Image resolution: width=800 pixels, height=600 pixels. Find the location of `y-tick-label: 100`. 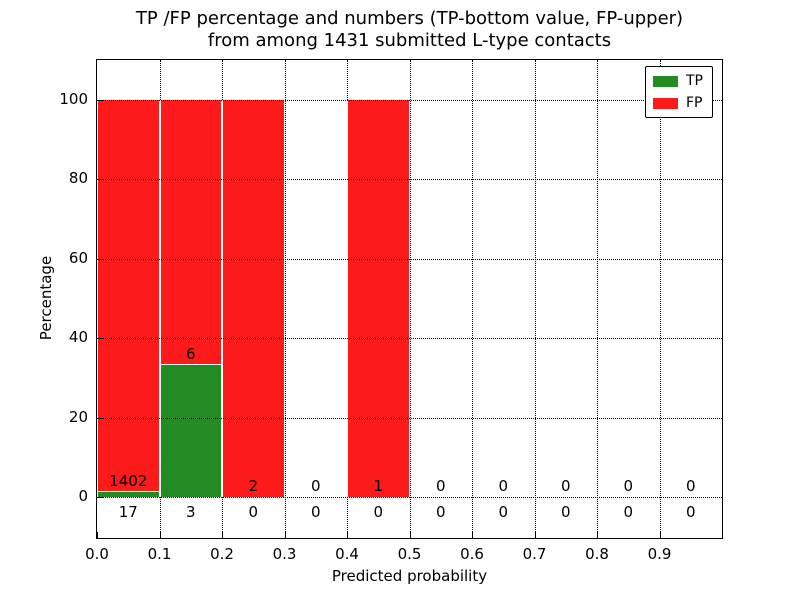

y-tick-label: 100 is located at coordinates (73, 99).